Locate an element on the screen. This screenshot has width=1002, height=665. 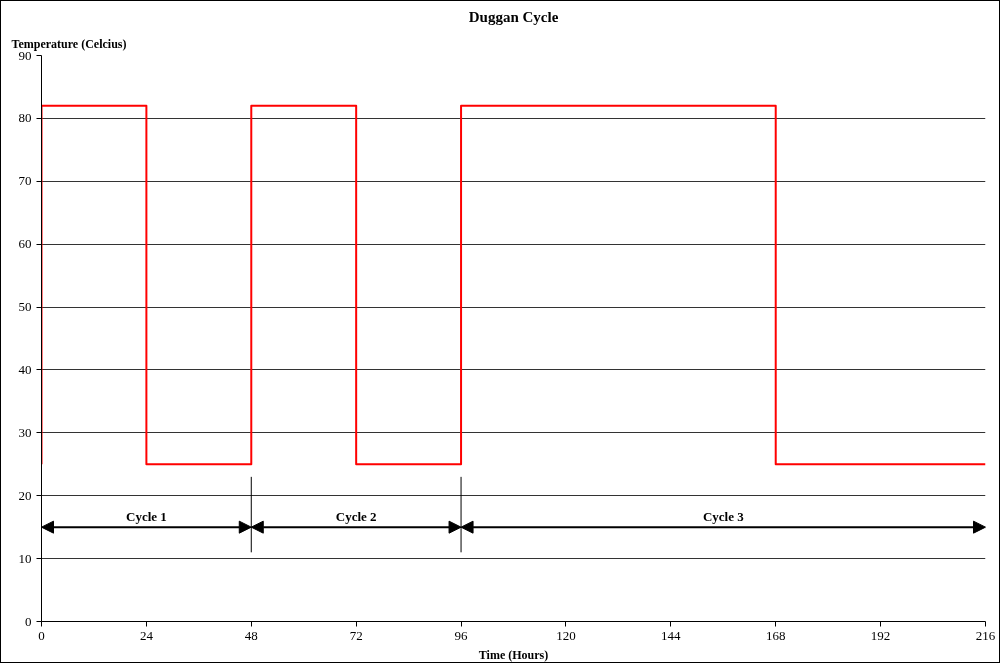
x-tick-label: 72 is located at coordinates (356, 635).